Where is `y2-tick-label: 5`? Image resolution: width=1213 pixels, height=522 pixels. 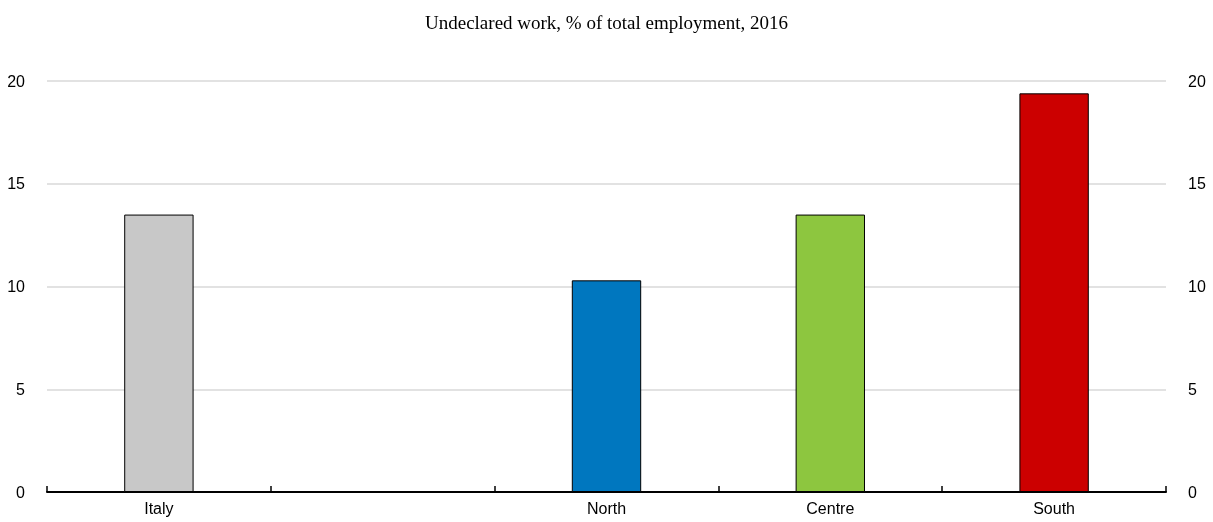
y2-tick-label: 5 is located at coordinates (1192, 389).